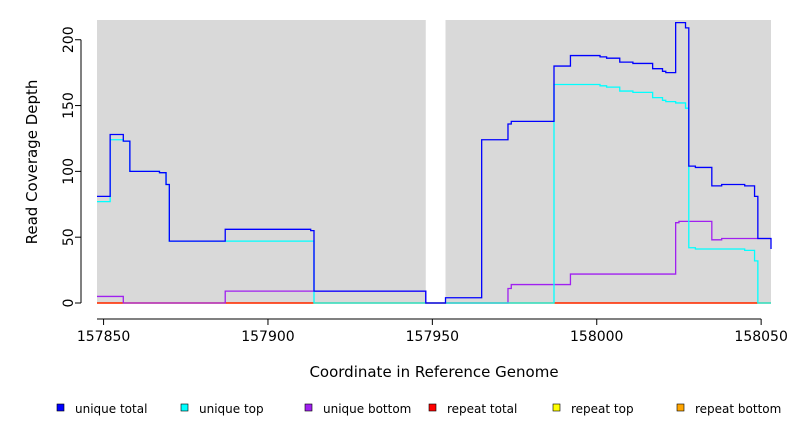  What do you see at coordinates (433, 372) in the screenshot?
I see `x-axis-title: Coordinate in Reference Genome` at bounding box center [433, 372].